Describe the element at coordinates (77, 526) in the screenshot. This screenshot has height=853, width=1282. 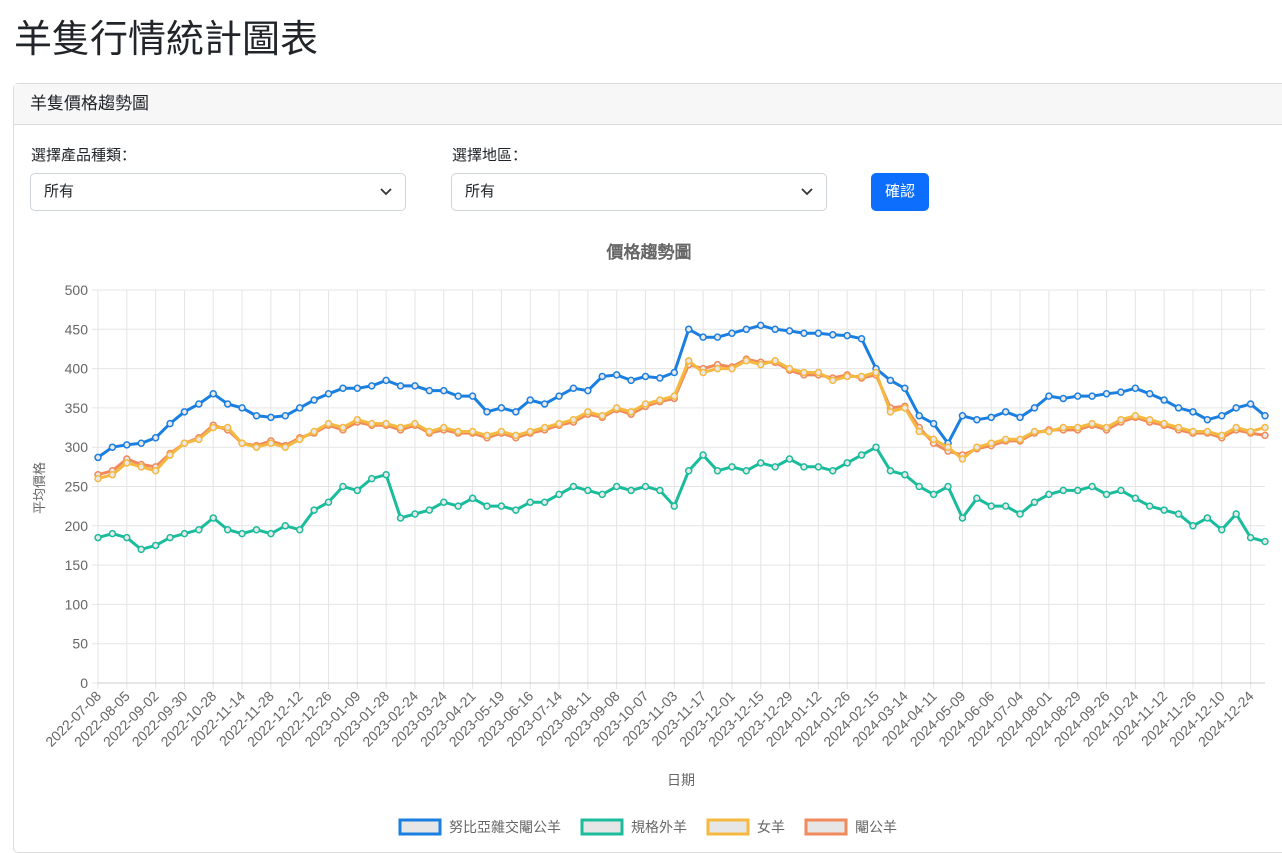
I see `y-tick-label: 200` at that location.